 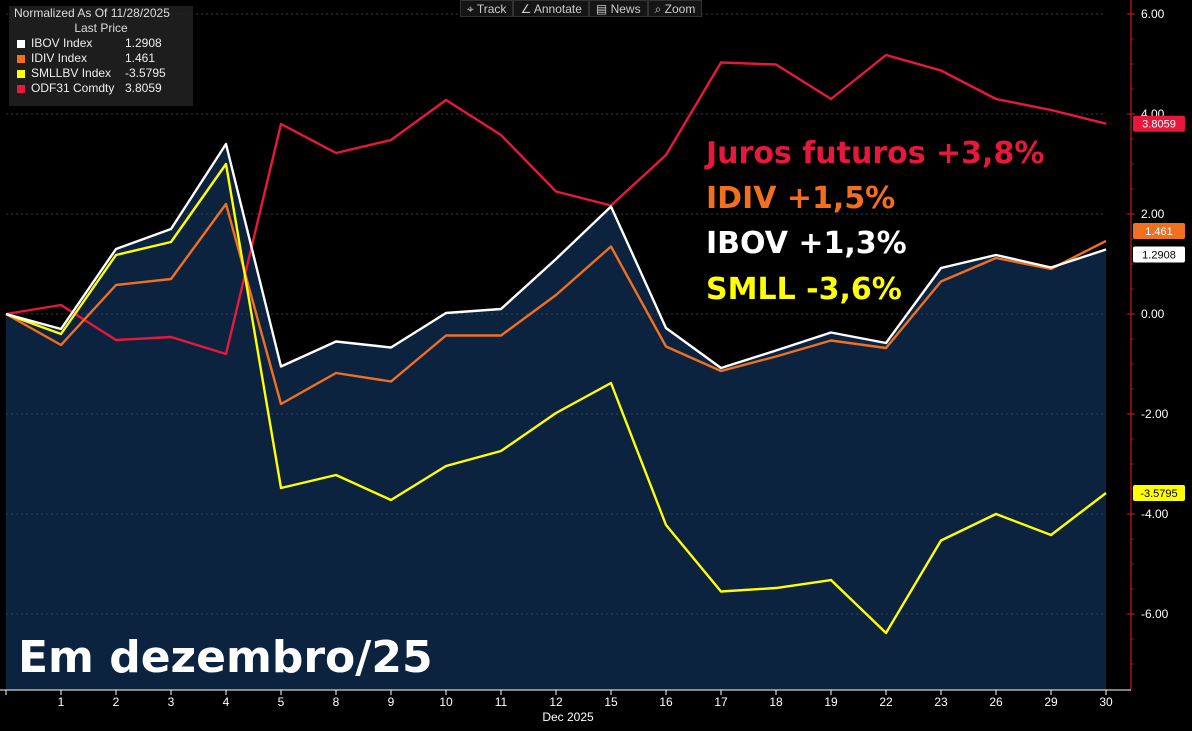 I want to click on annotation-juros: Juros futuros +3,8%, so click(x=875, y=153).